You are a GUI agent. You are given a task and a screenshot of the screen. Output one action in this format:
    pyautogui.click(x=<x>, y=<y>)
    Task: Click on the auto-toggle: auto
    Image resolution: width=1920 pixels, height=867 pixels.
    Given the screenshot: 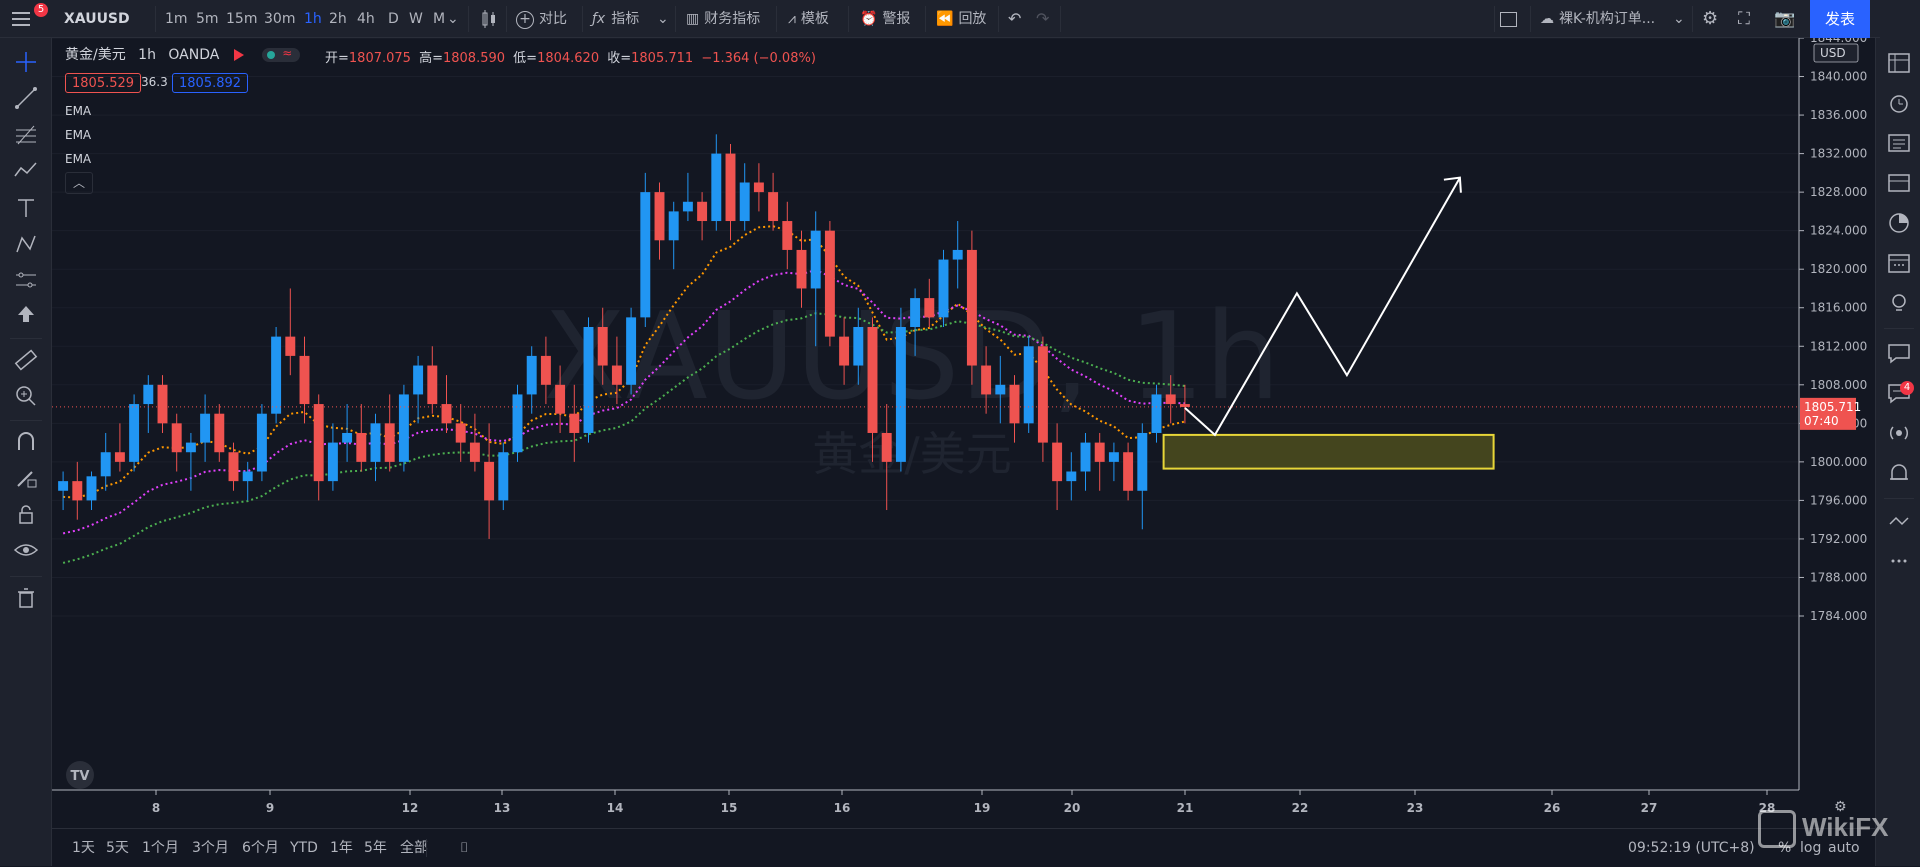 What is the action you would take?
    pyautogui.click(x=1844, y=848)
    